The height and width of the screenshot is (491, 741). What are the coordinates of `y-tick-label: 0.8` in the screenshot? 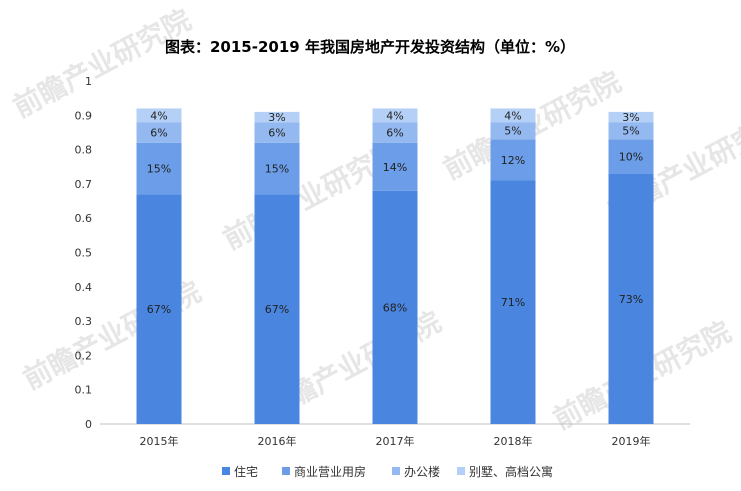 It's located at (84, 150).